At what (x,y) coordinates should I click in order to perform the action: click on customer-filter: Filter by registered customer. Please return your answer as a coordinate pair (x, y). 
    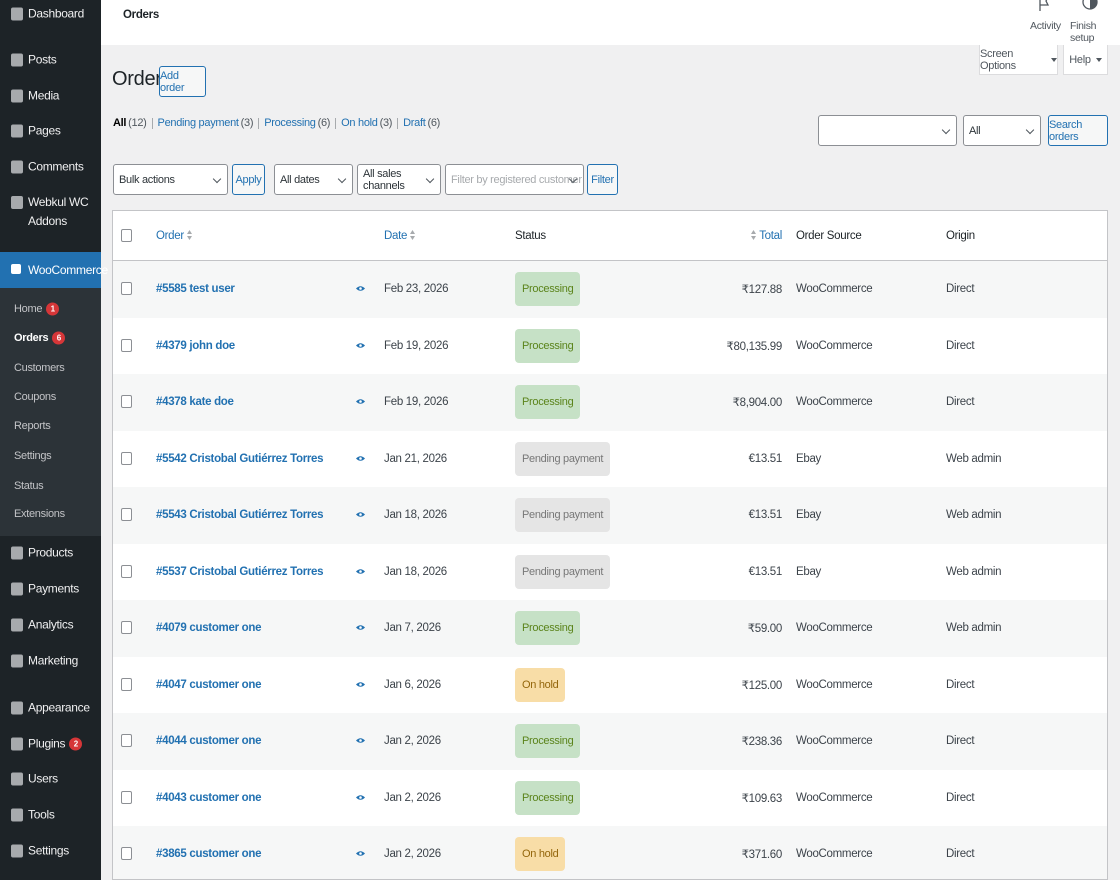
    Looking at the image, I should click on (514, 179).